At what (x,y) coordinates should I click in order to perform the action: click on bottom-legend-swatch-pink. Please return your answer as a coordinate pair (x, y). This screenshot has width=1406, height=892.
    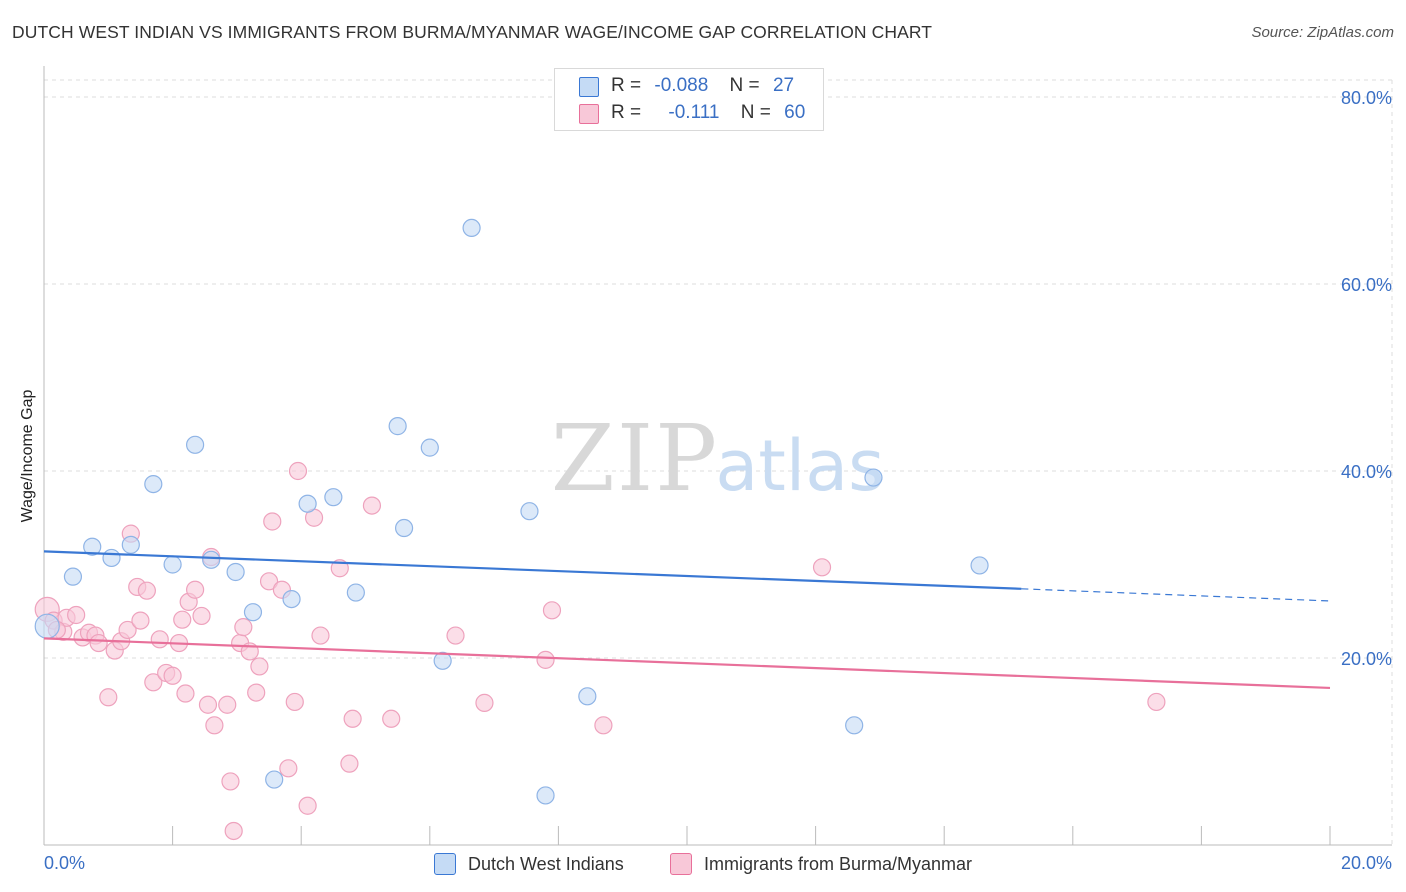
    Looking at the image, I should click on (681, 864).